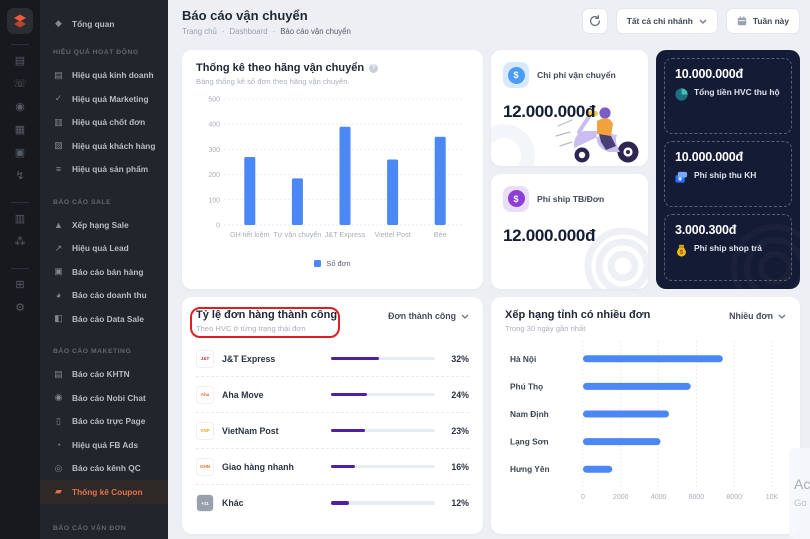  Describe the element at coordinates (233, 503) in the screenshot. I see `carrier-name: Khác` at that location.